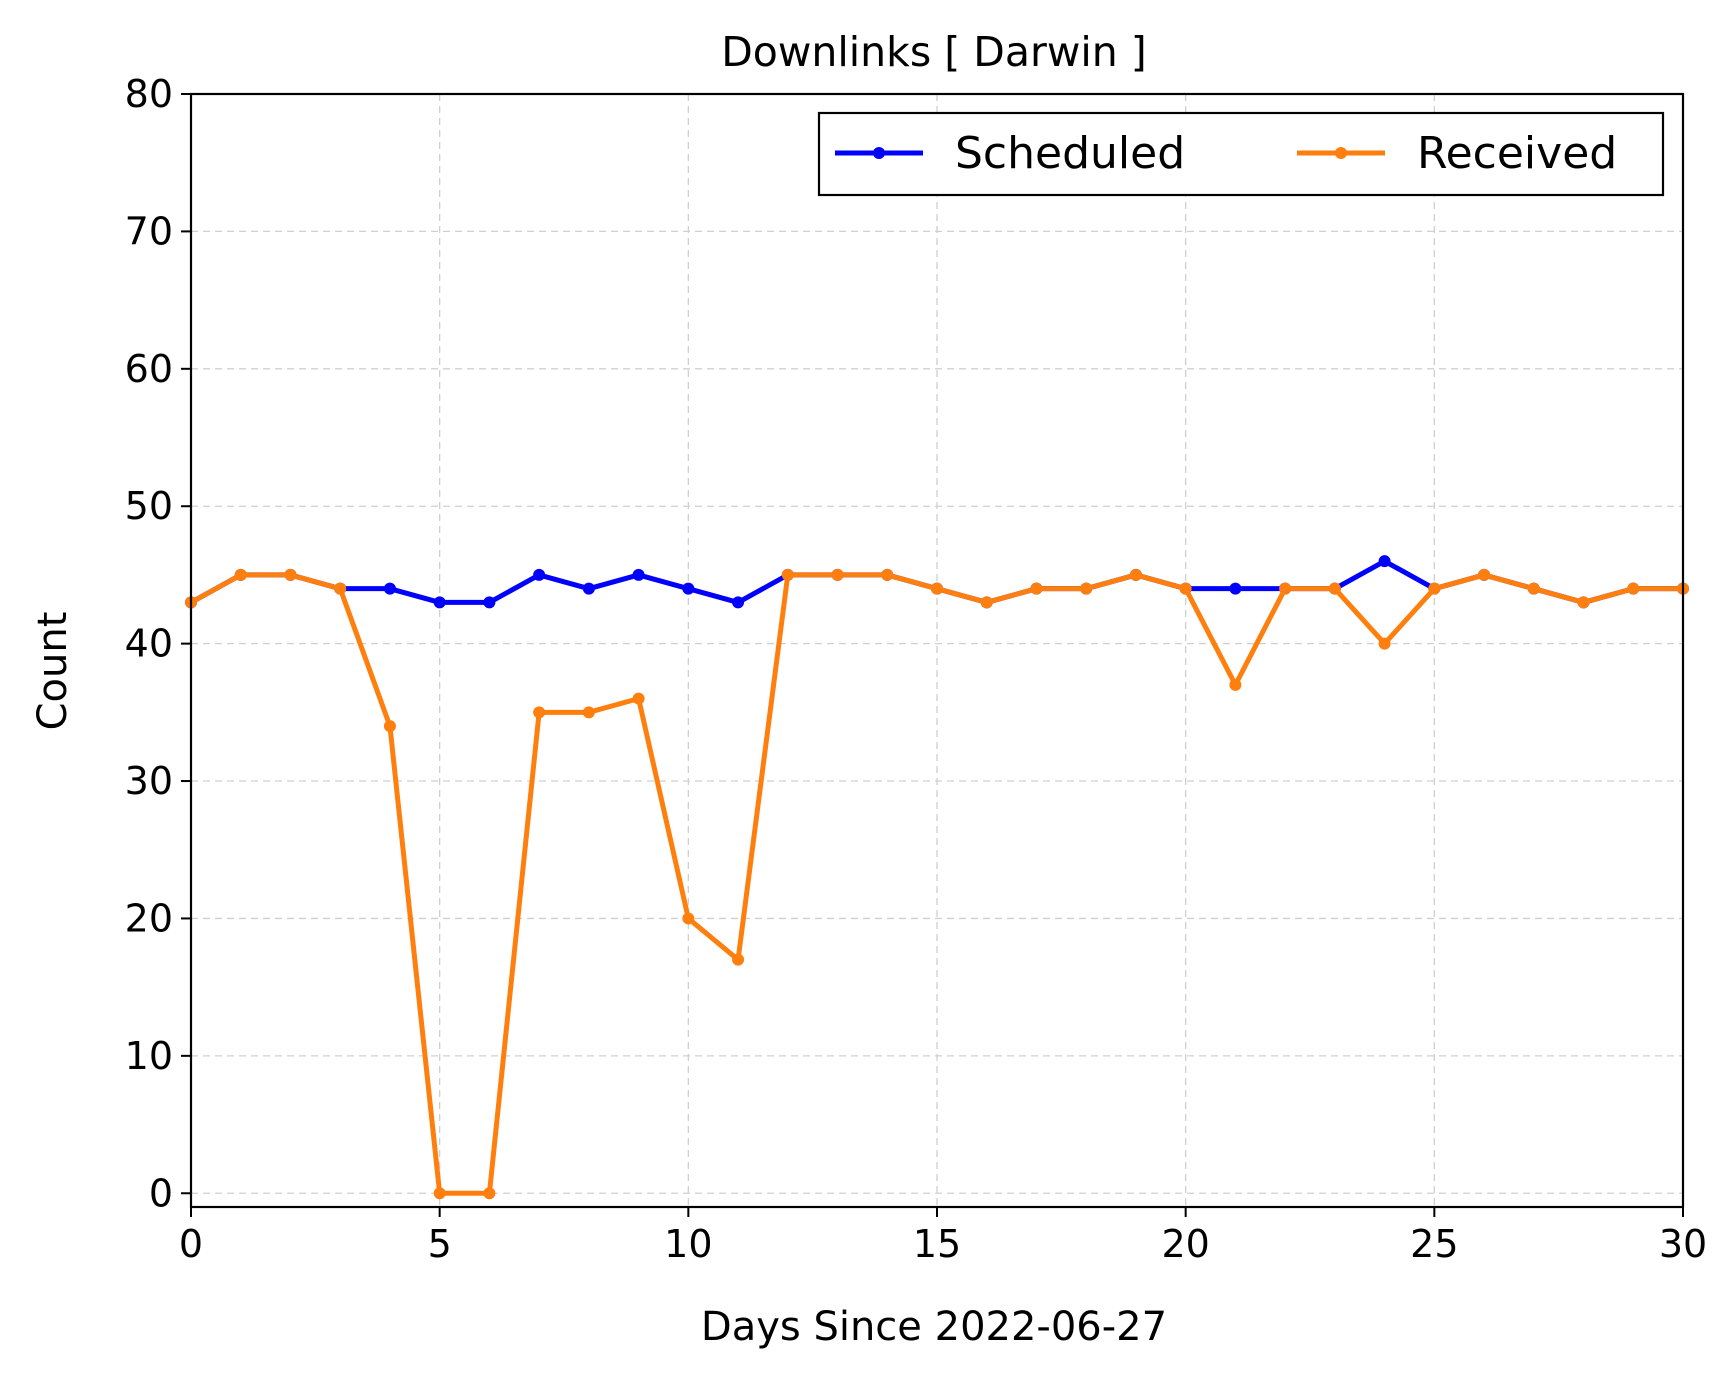 The image size is (1732, 1373). I want to click on legend-marker-scheduled, so click(879, 153).